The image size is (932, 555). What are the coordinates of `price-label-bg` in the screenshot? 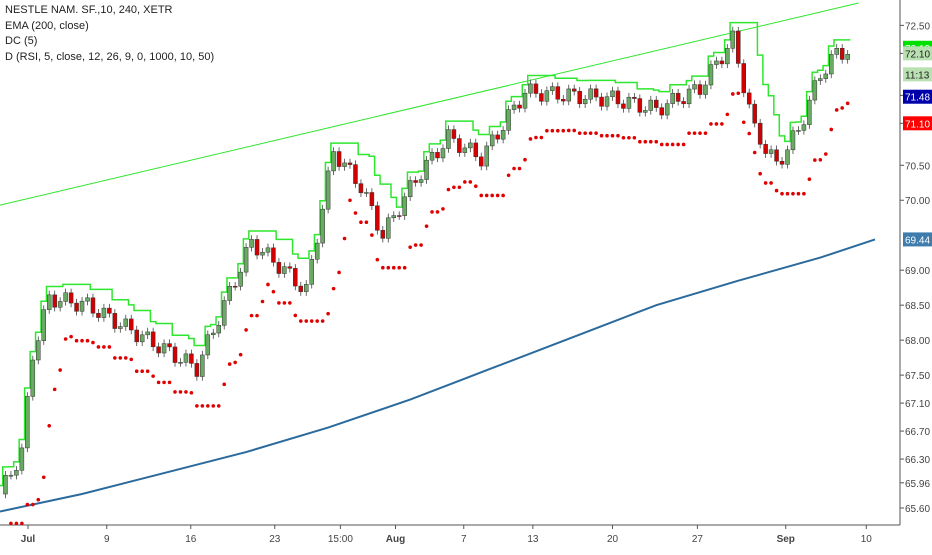 It's located at (917, 123).